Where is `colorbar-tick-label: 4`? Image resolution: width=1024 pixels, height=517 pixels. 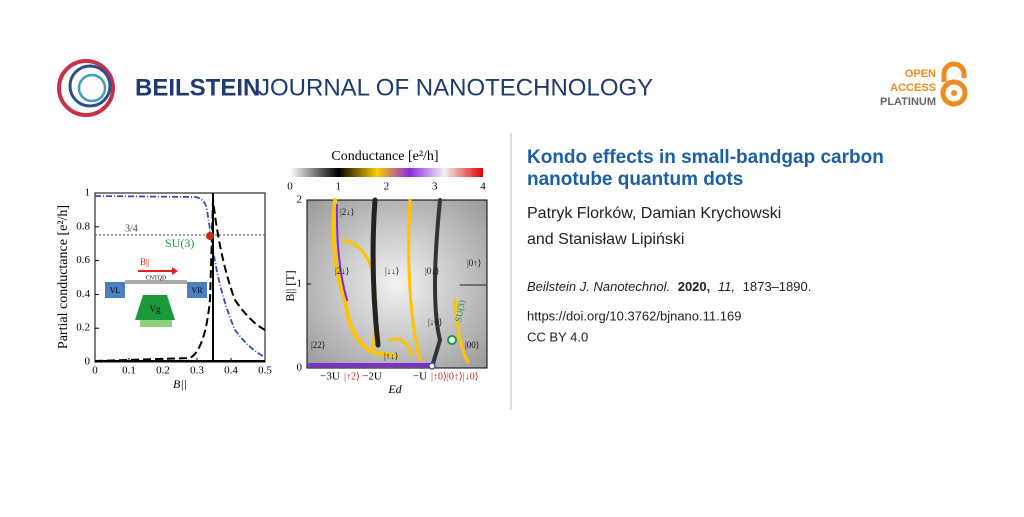 colorbar-tick-label: 4 is located at coordinates (483, 187).